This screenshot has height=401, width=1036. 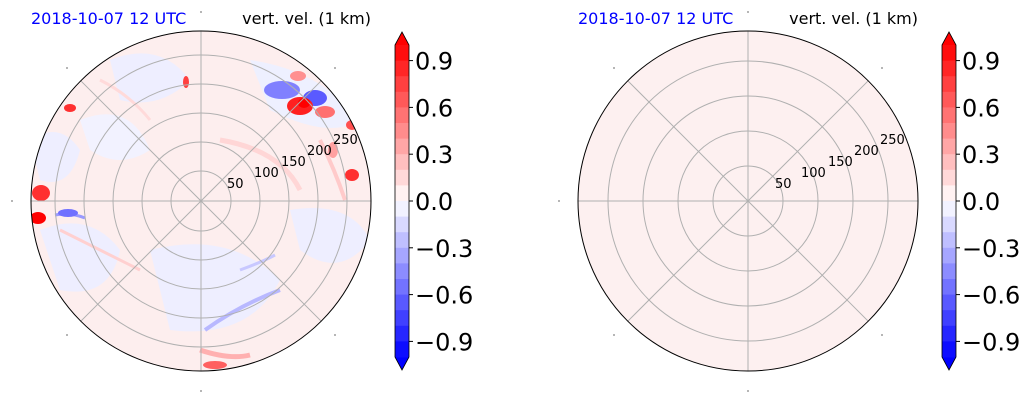 What do you see at coordinates (434, 108) in the screenshot?
I see `left-colorbar-tick-label: 0.6` at bounding box center [434, 108].